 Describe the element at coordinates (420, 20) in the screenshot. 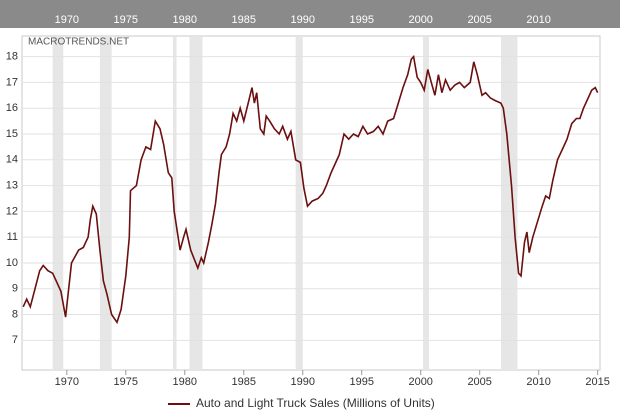

I see `navigator-label: 2000` at that location.